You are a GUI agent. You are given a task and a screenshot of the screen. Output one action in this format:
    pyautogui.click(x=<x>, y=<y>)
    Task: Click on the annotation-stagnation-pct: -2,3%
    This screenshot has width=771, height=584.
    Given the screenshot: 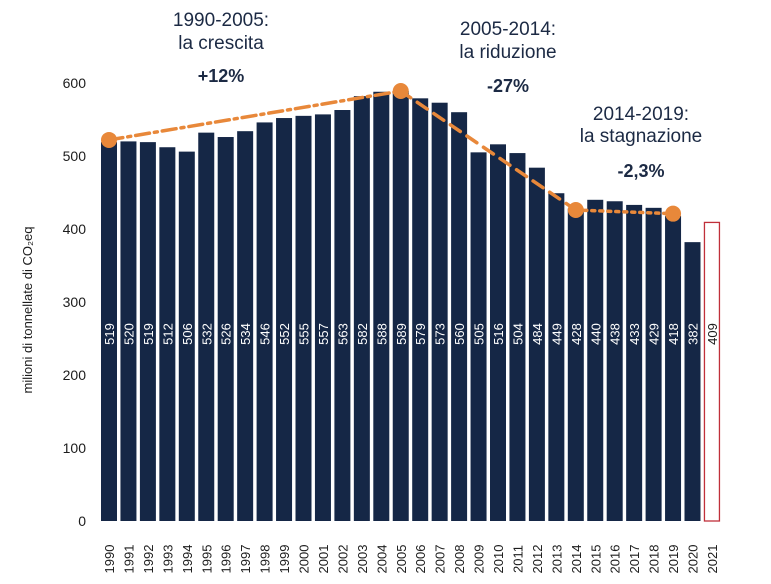 What is the action you would take?
    pyautogui.click(x=640, y=171)
    